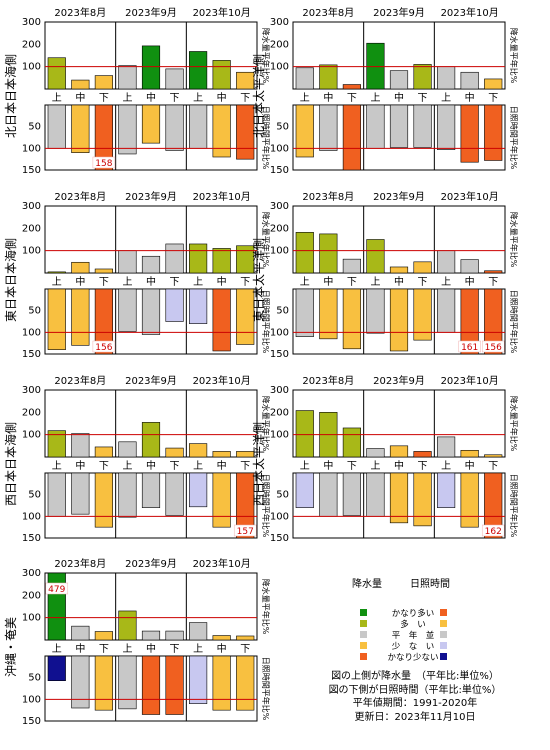 Image resolution: width=550 pixels, height=750 pixels. What do you see at coordinates (258, 280) in the screenshot?
I see `region-label: 東日本太平洋側` at bounding box center [258, 280].